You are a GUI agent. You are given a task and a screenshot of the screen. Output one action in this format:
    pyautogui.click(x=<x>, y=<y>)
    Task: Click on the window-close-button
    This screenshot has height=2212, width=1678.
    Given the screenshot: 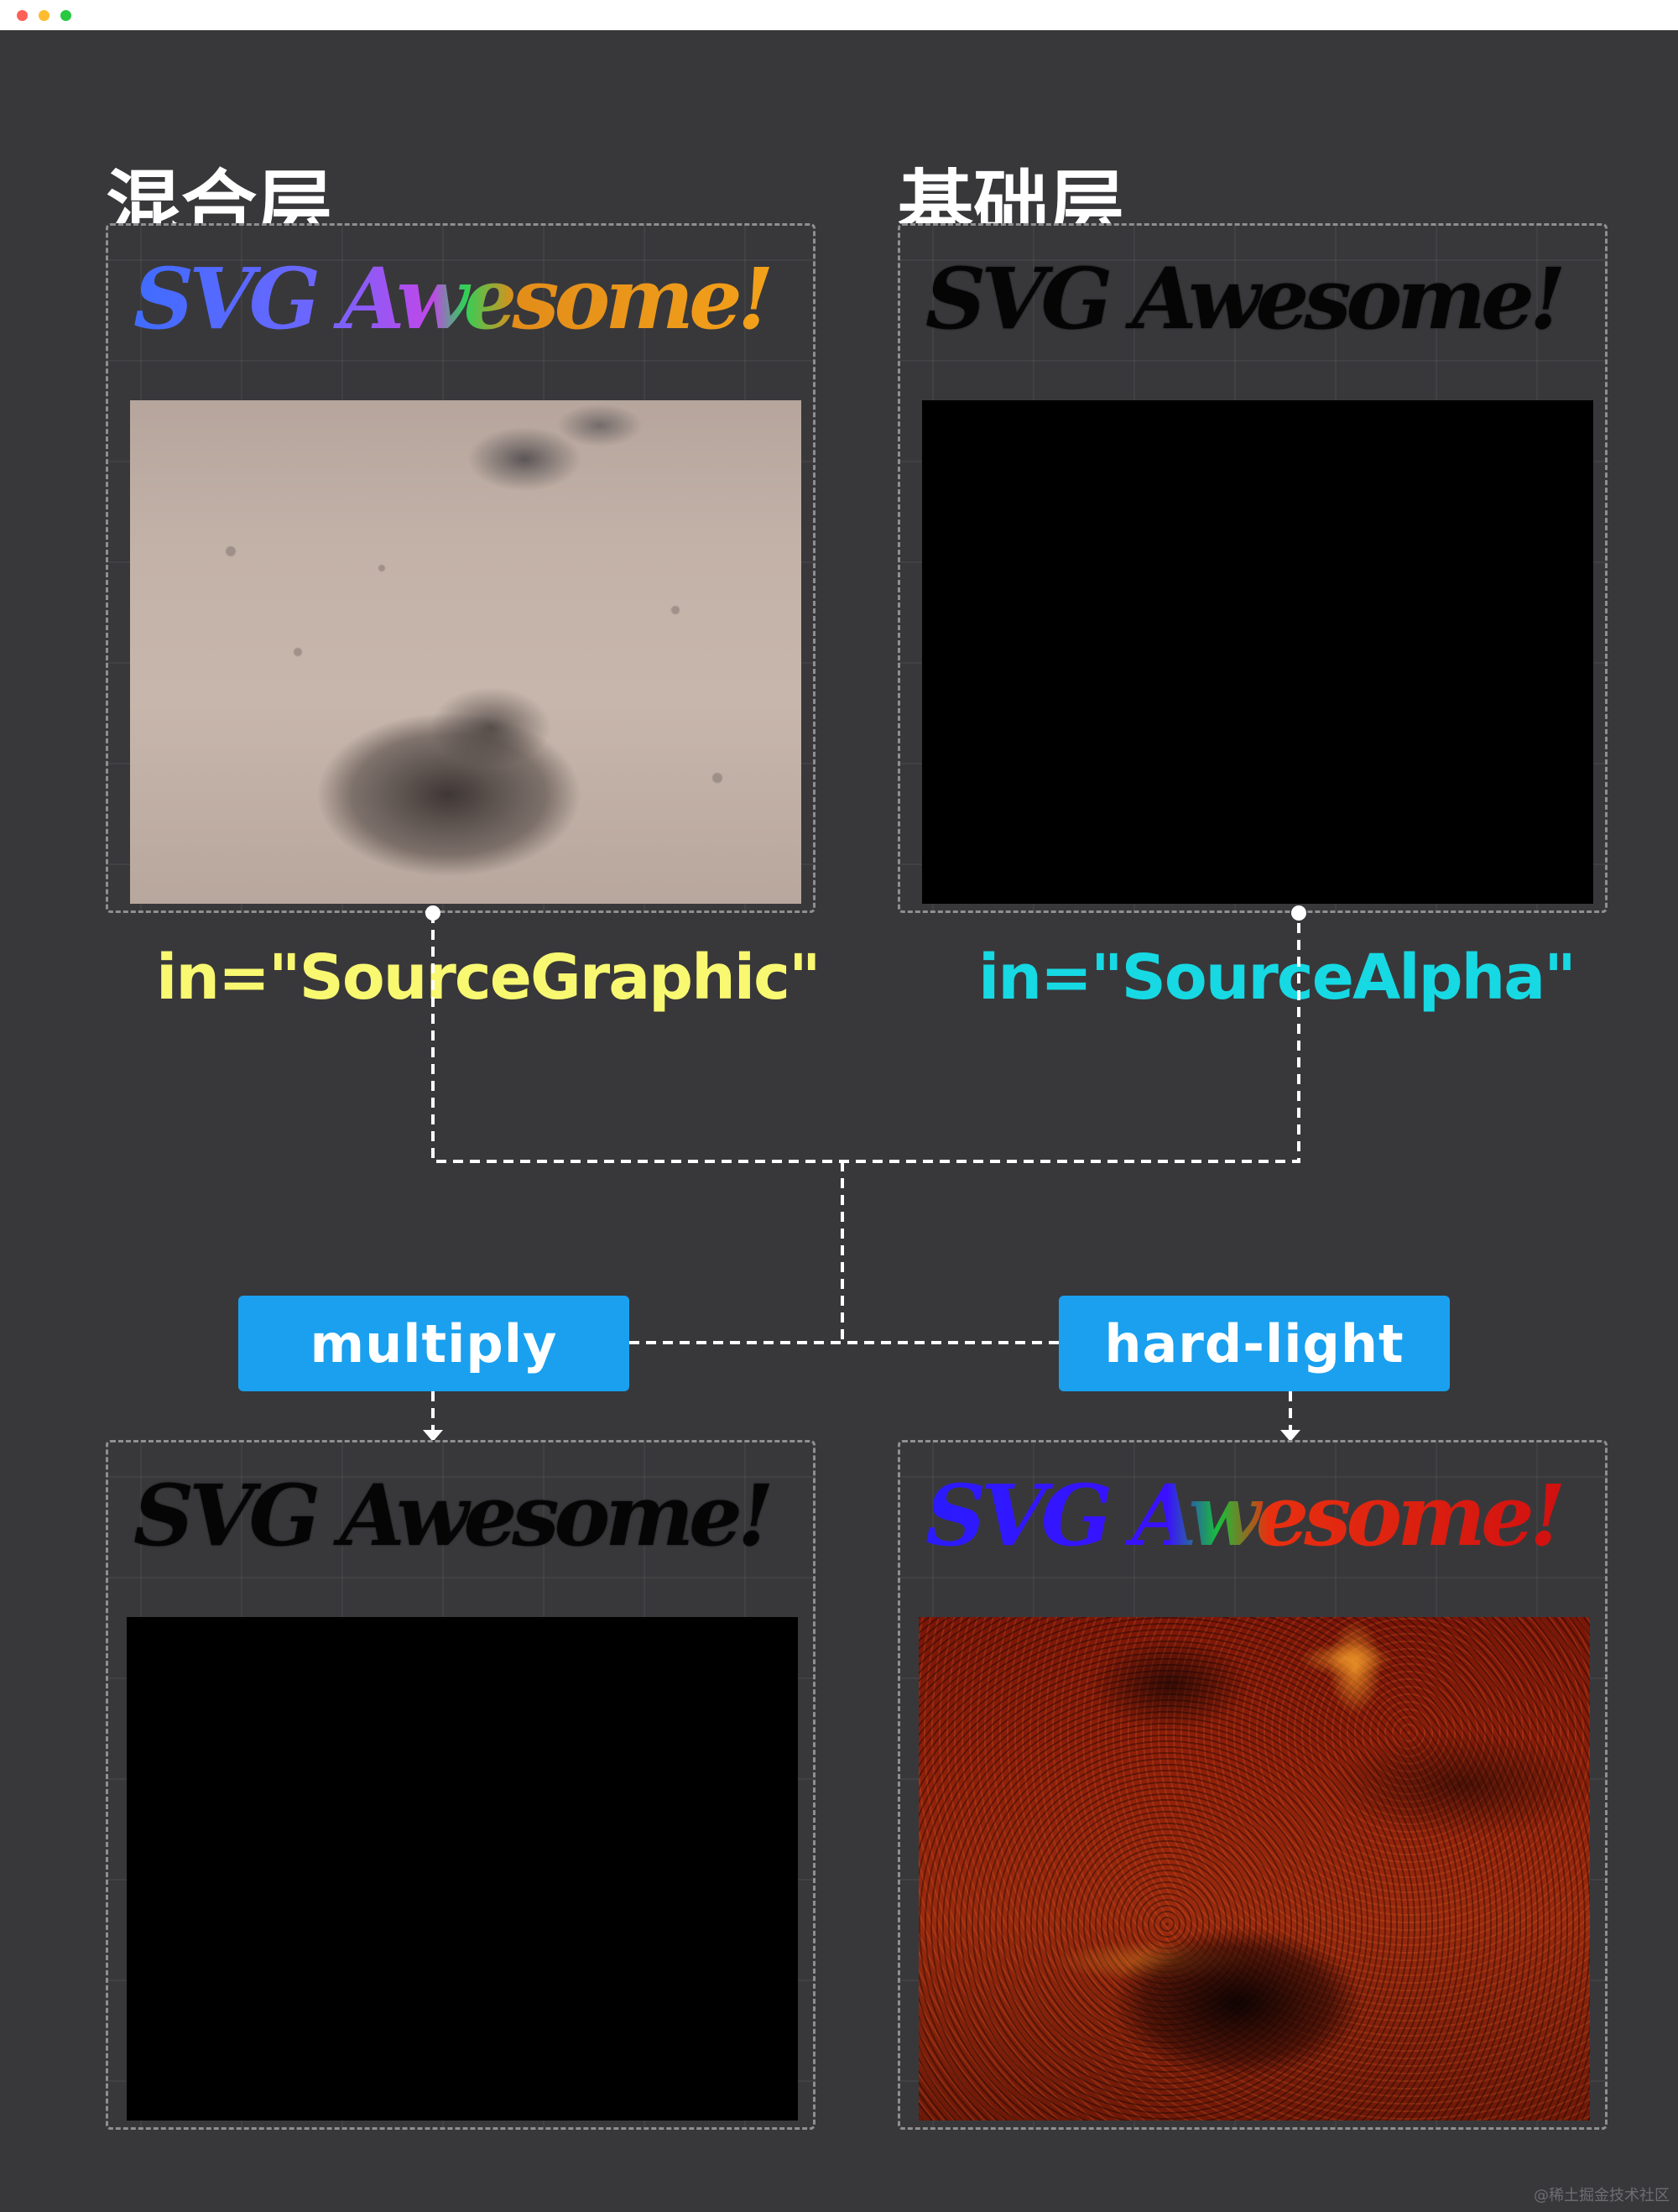 What is the action you would take?
    pyautogui.click(x=22, y=15)
    